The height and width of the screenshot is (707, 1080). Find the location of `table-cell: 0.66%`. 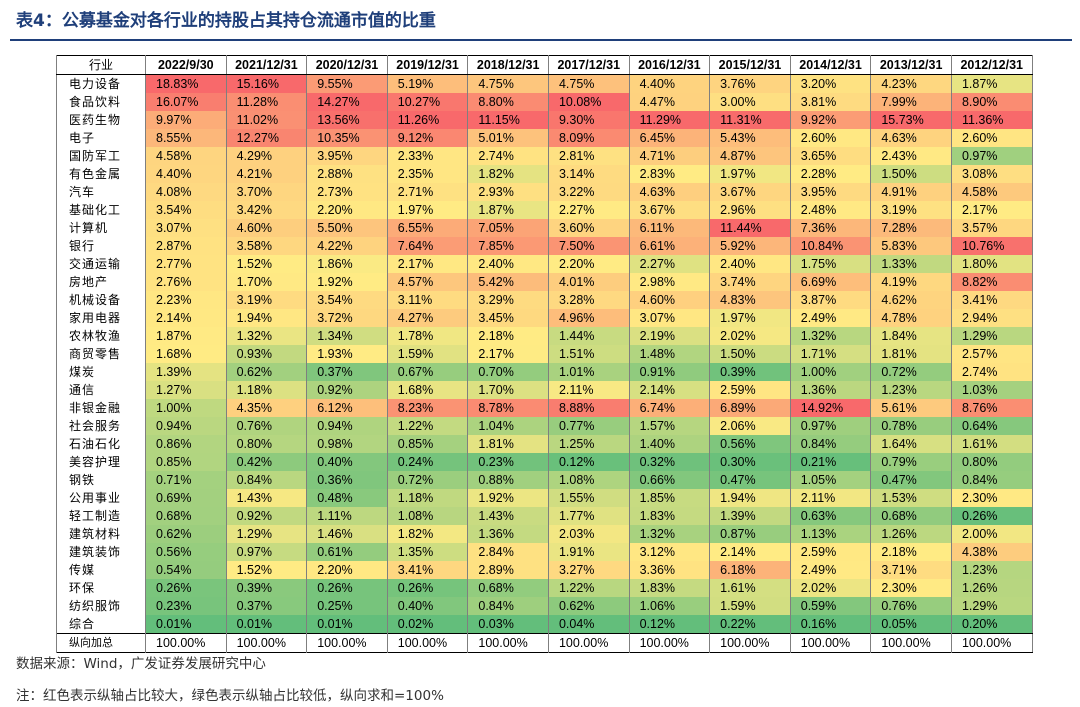

table-cell: 0.66% is located at coordinates (669, 480).